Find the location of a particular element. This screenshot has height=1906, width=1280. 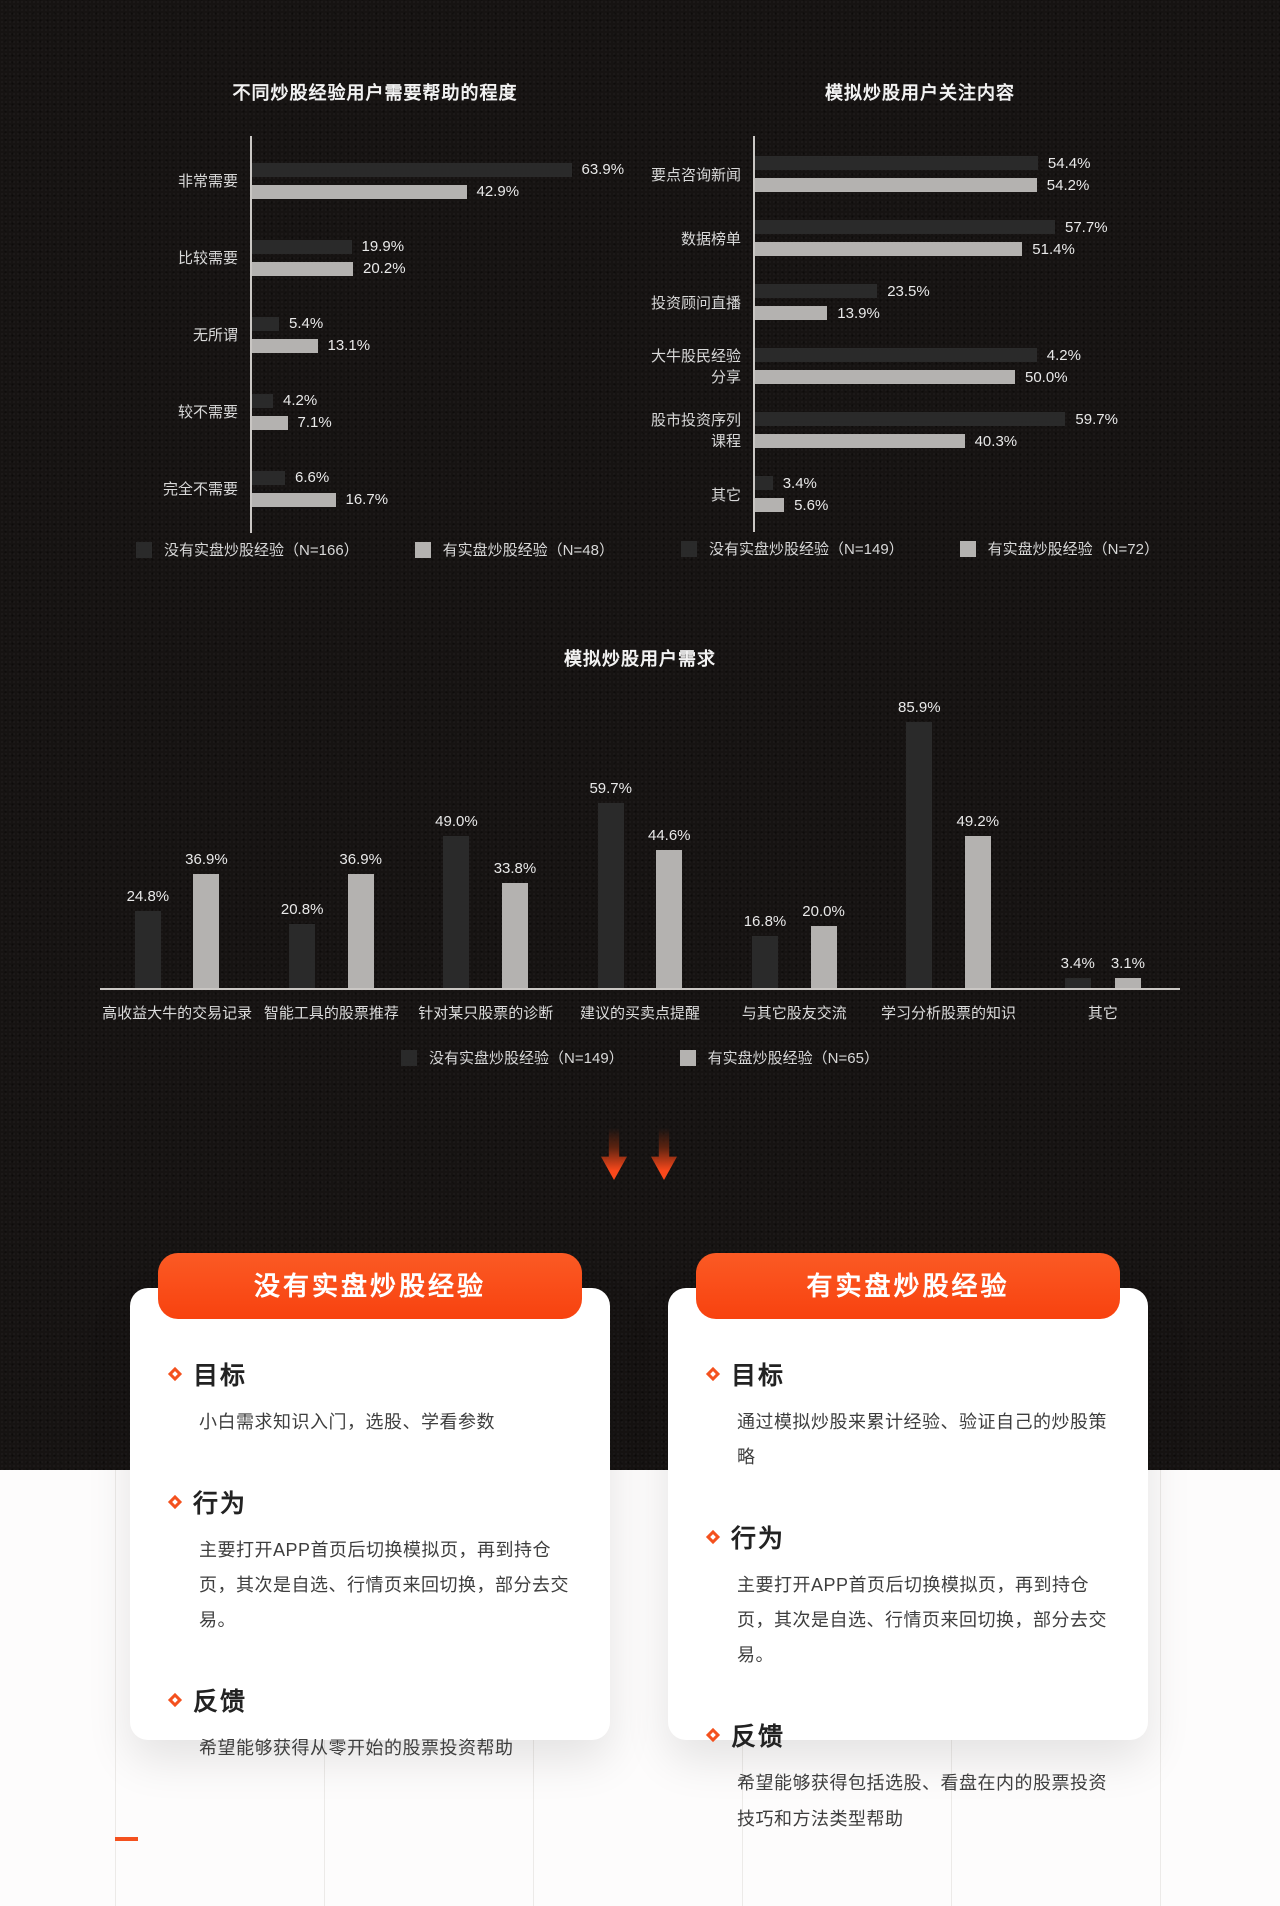

legend-item: 有实盘炒股经验（N=48） is located at coordinates (514, 549).